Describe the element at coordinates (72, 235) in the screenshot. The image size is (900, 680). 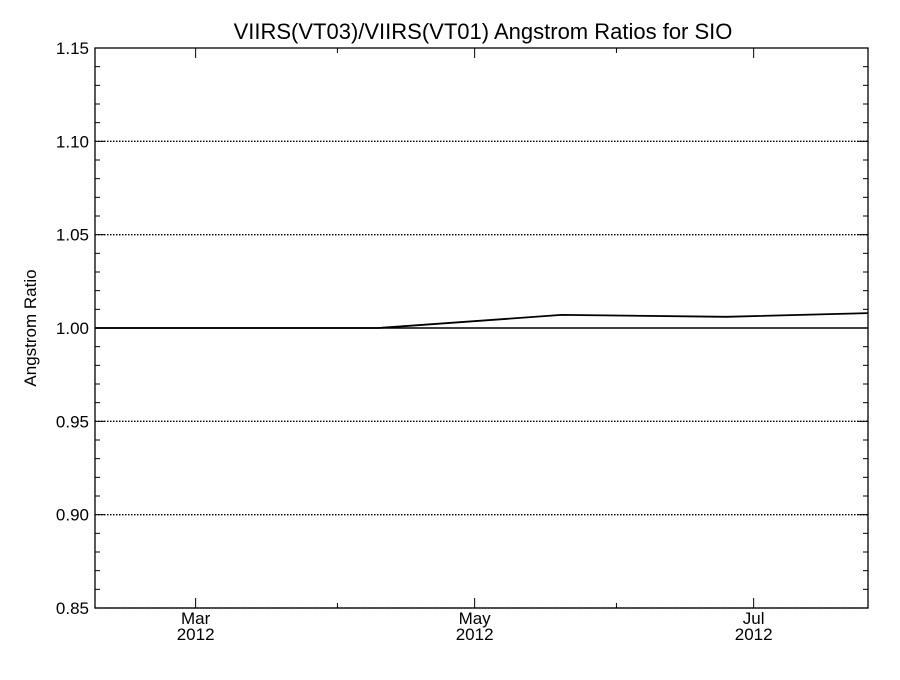
I see `y-tick-label: 1.05` at that location.